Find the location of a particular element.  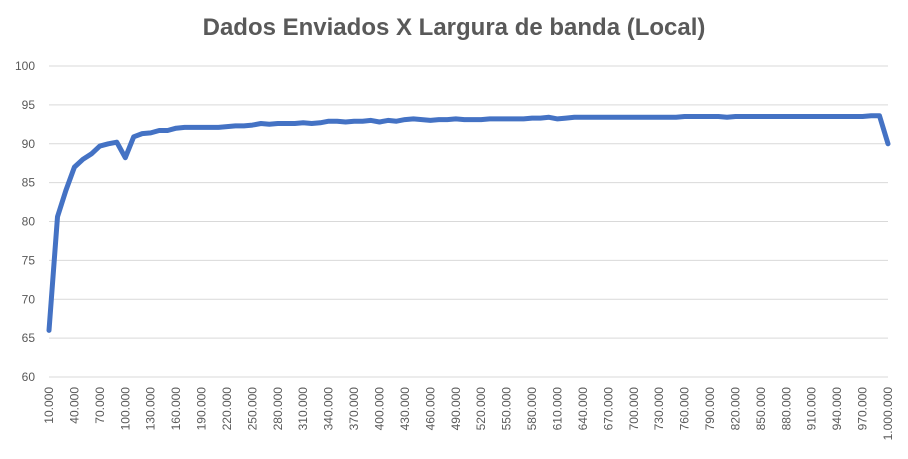

x-tick-label: 280.000 is located at coordinates (278, 409).